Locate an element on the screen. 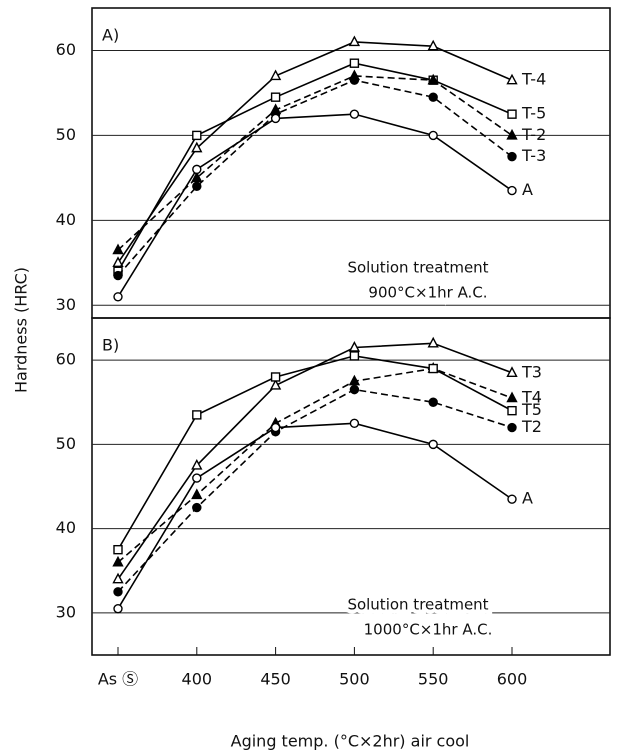  x-tick-label: 500 is located at coordinates (354, 679).